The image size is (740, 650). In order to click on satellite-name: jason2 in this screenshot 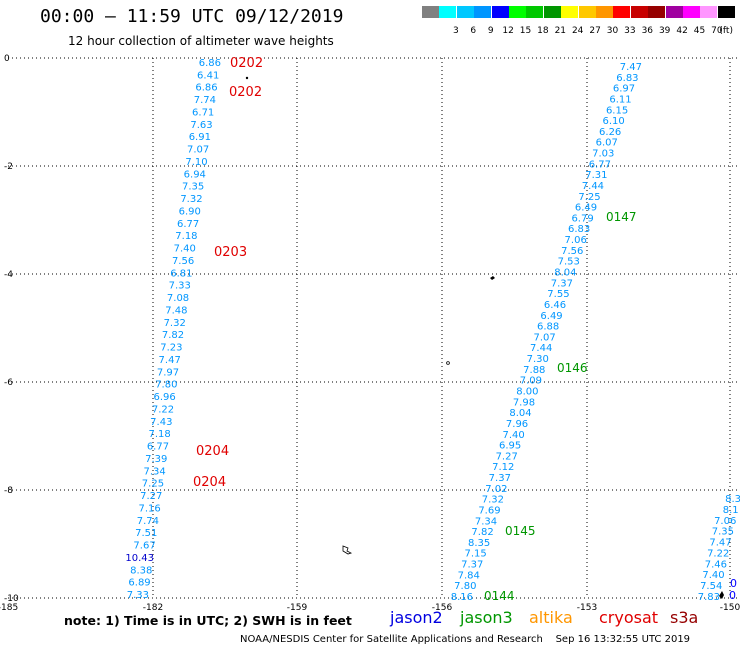, I will do `click(416, 617)`.